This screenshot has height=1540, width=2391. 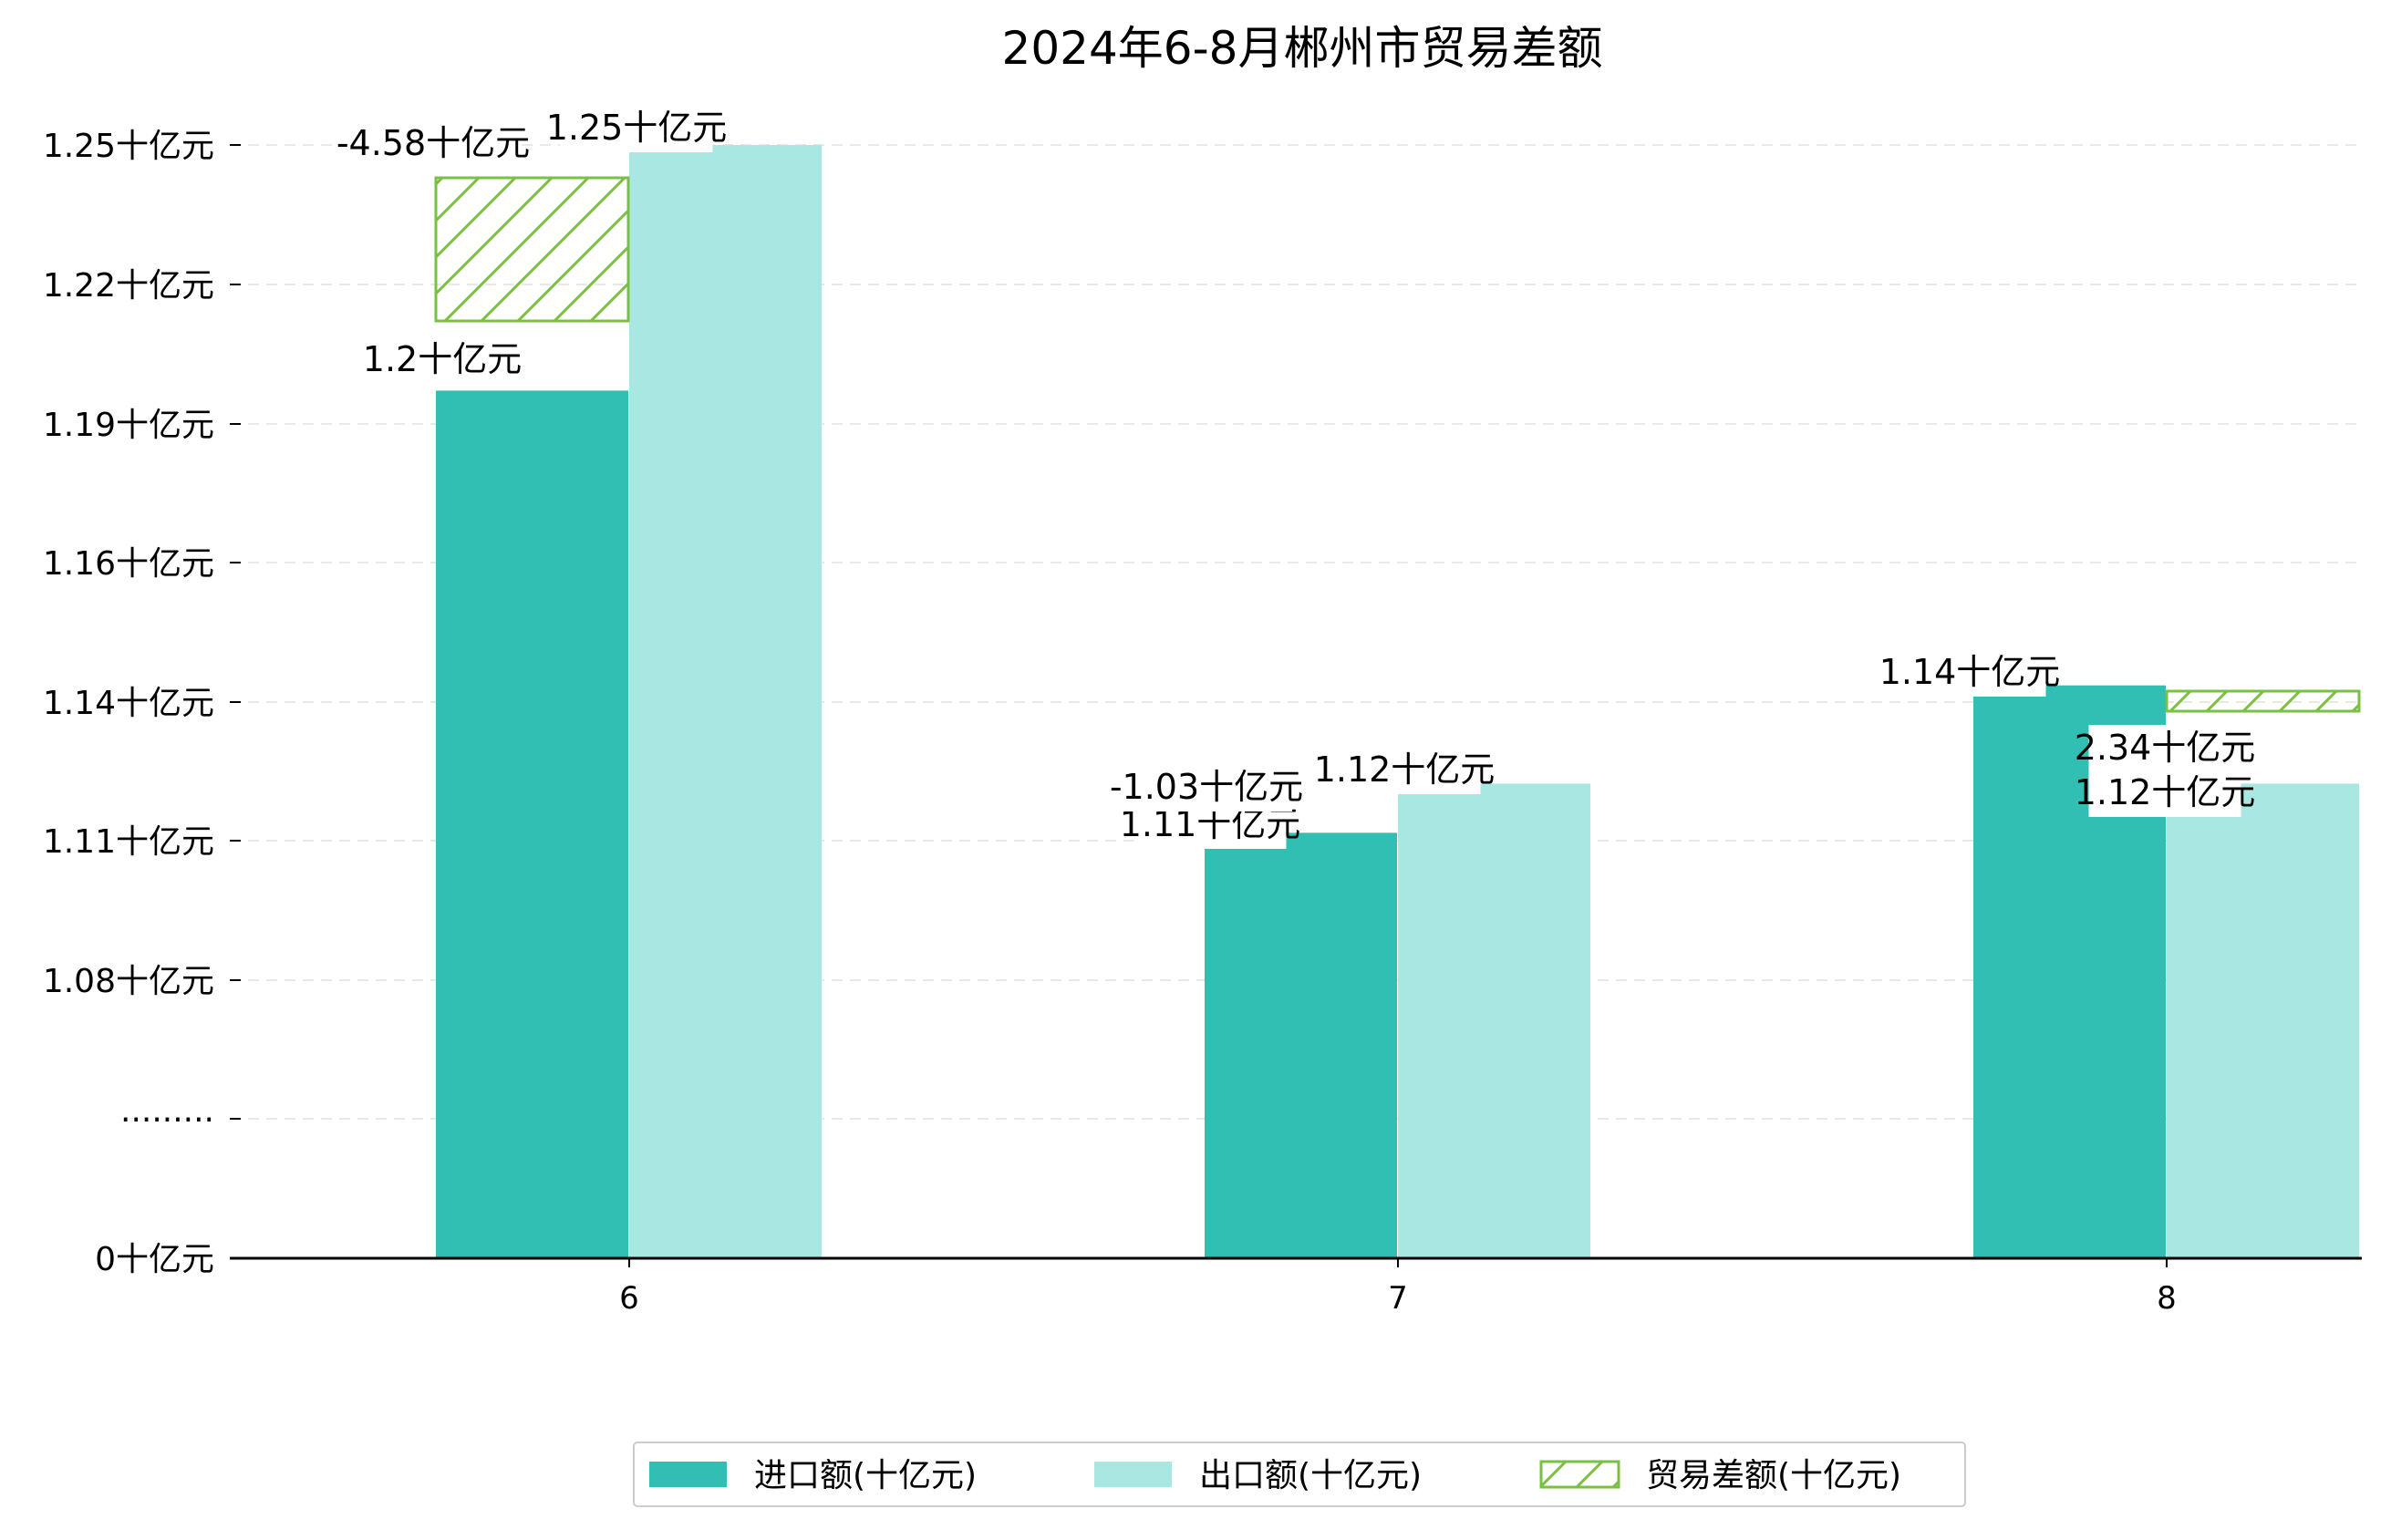 What do you see at coordinates (2167, 1298) in the screenshot?
I see `x-tick-label: 8` at bounding box center [2167, 1298].